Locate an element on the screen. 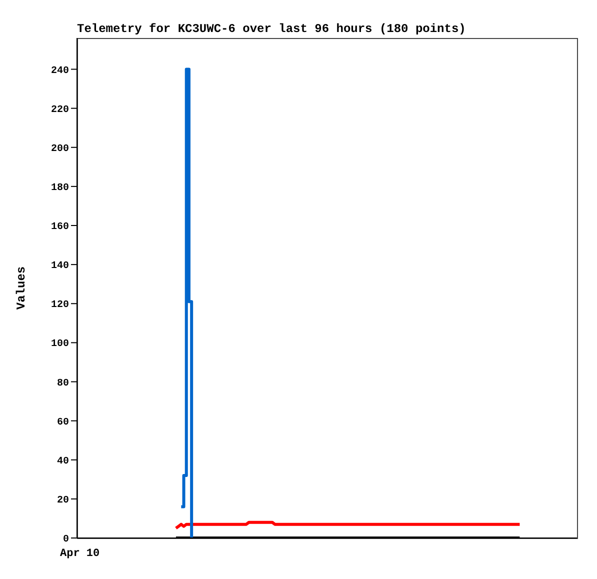 The image size is (597, 579). y-axis-title: Values is located at coordinates (21, 288).